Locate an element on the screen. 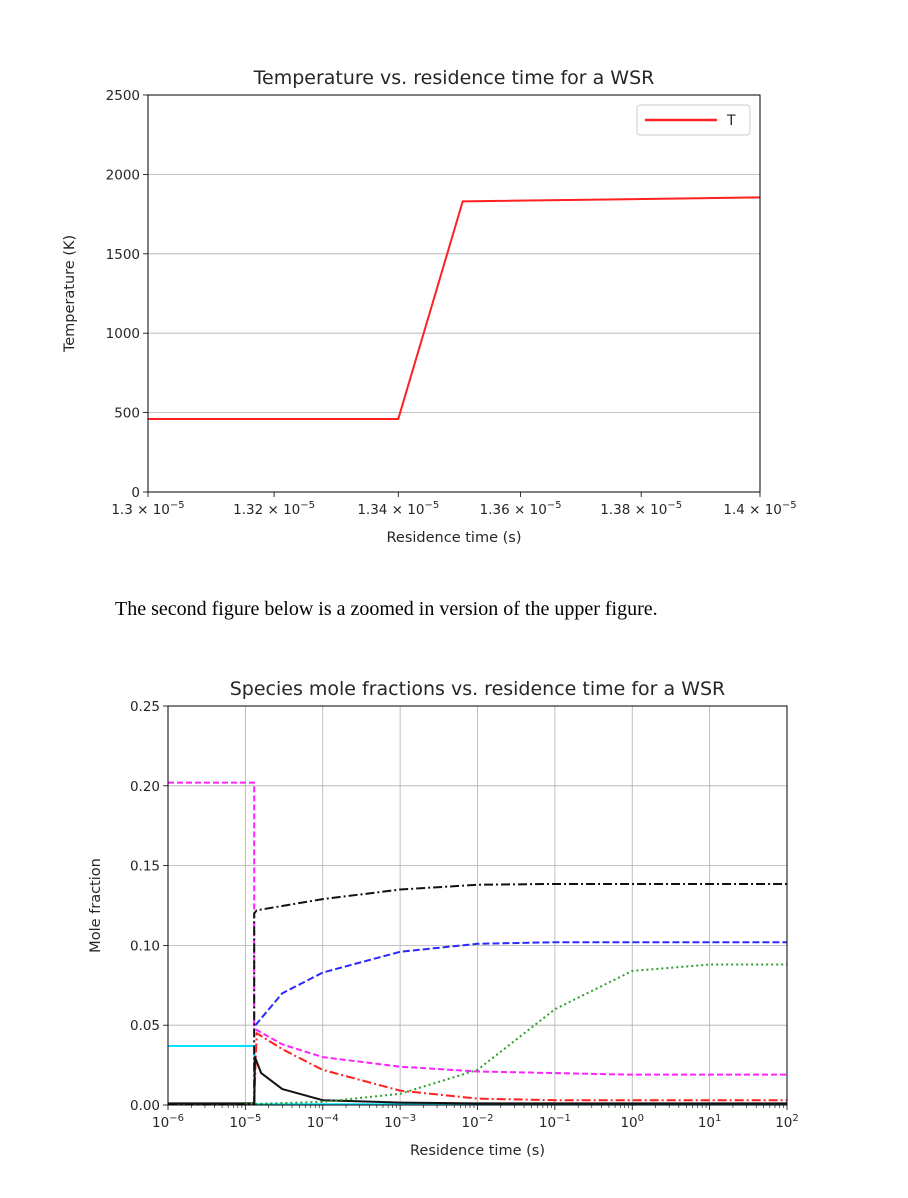 The image size is (908, 1198). x-tick-label: 1.34 × 10⁻⁵ is located at coordinates (398, 509).